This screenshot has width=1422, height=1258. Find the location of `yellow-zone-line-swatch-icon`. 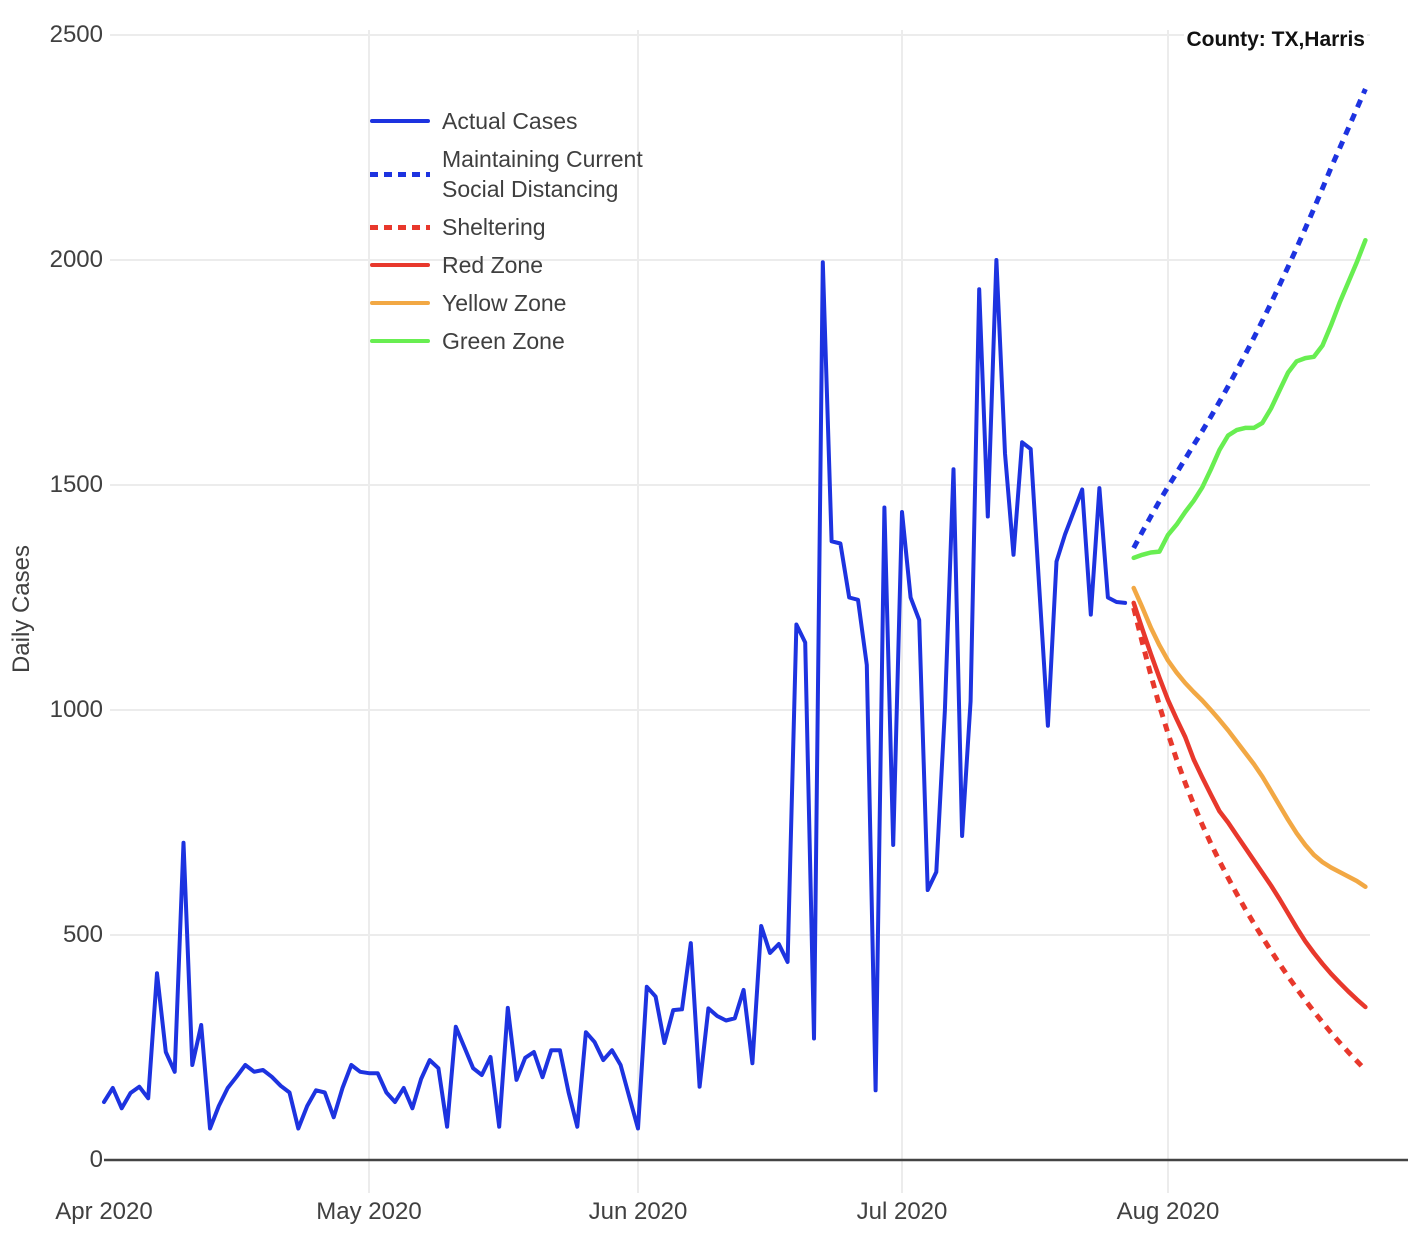

yellow-zone-line-swatch-icon is located at coordinates (400, 303).